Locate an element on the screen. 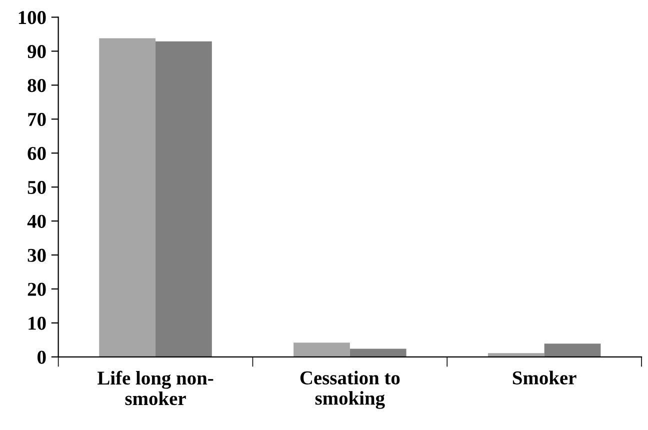 The image size is (648, 430). y-tick-label: 30 is located at coordinates (37, 255).